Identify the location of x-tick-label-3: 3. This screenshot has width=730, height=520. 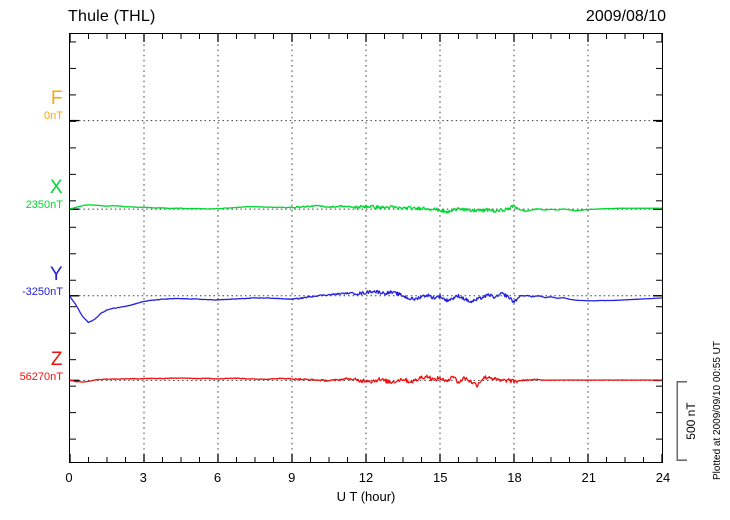
(143, 477).